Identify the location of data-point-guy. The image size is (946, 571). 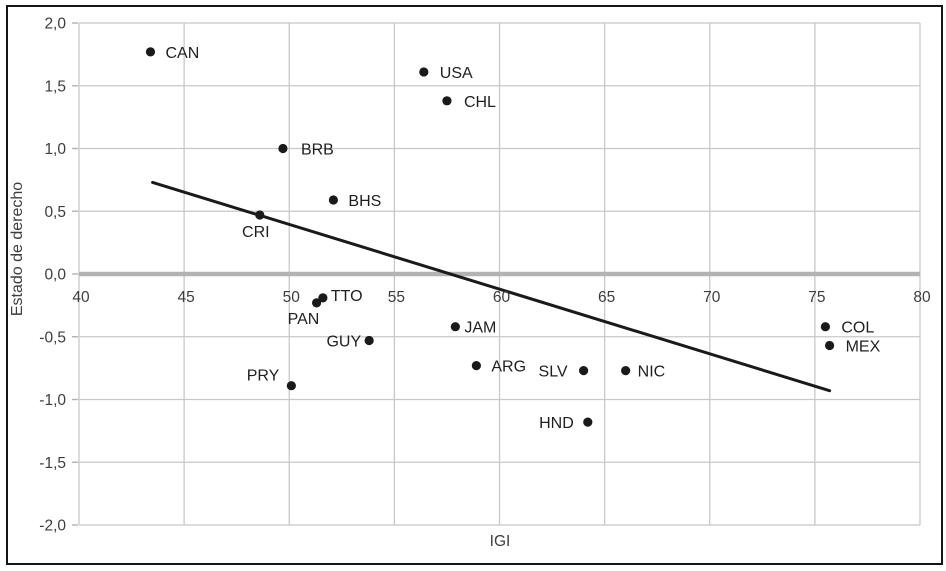
(369, 340).